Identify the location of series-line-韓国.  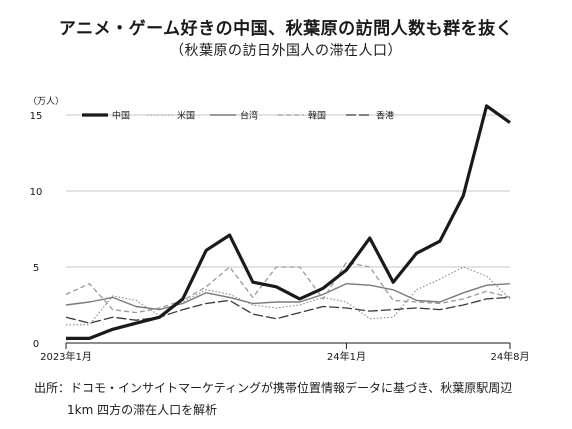
(288, 287).